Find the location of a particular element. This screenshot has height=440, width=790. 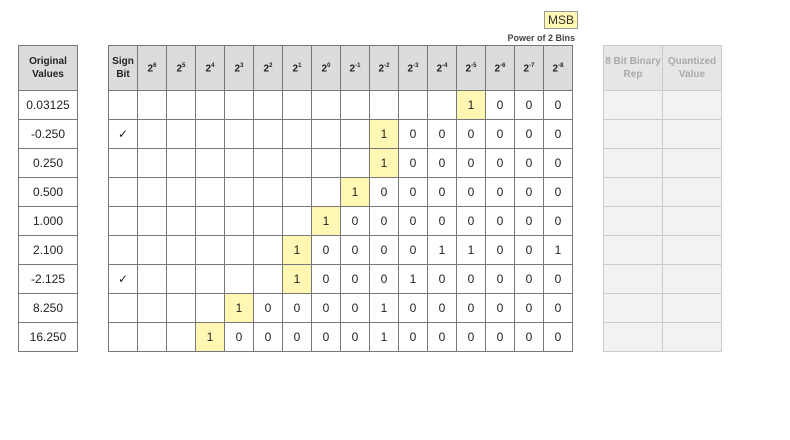

original-value-cell: 0.03125 is located at coordinates (48, 105).